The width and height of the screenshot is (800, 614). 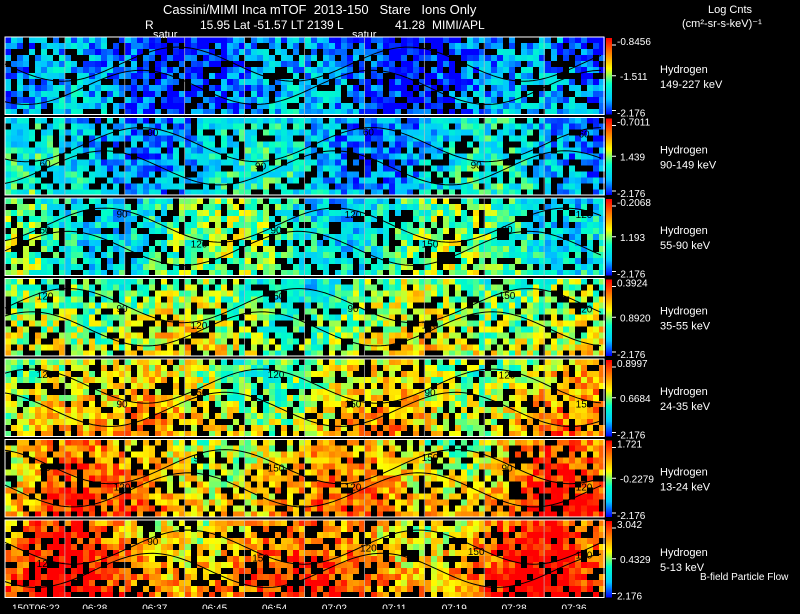 I want to click on colorbar, so click(x=609, y=76).